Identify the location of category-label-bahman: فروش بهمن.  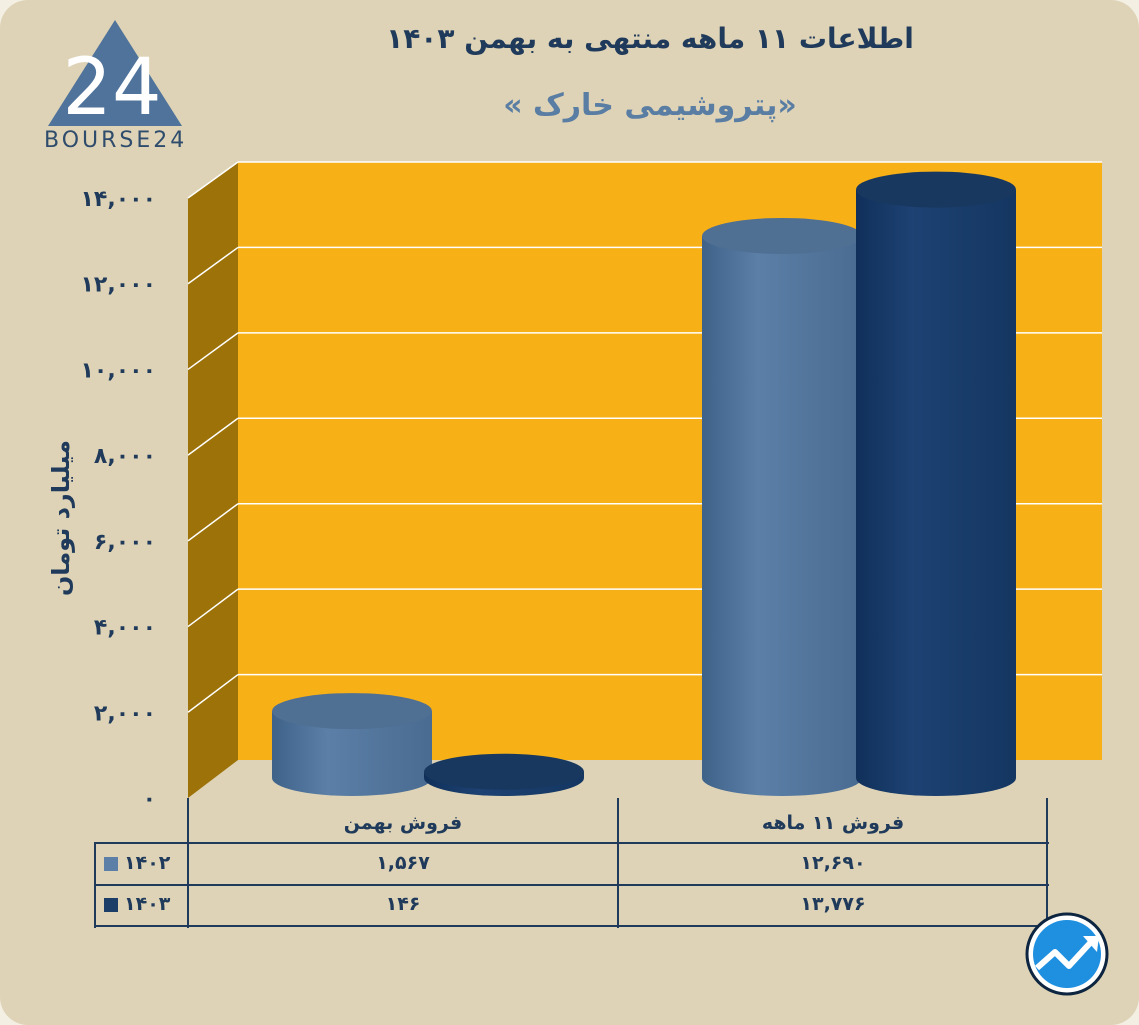
(403, 823).